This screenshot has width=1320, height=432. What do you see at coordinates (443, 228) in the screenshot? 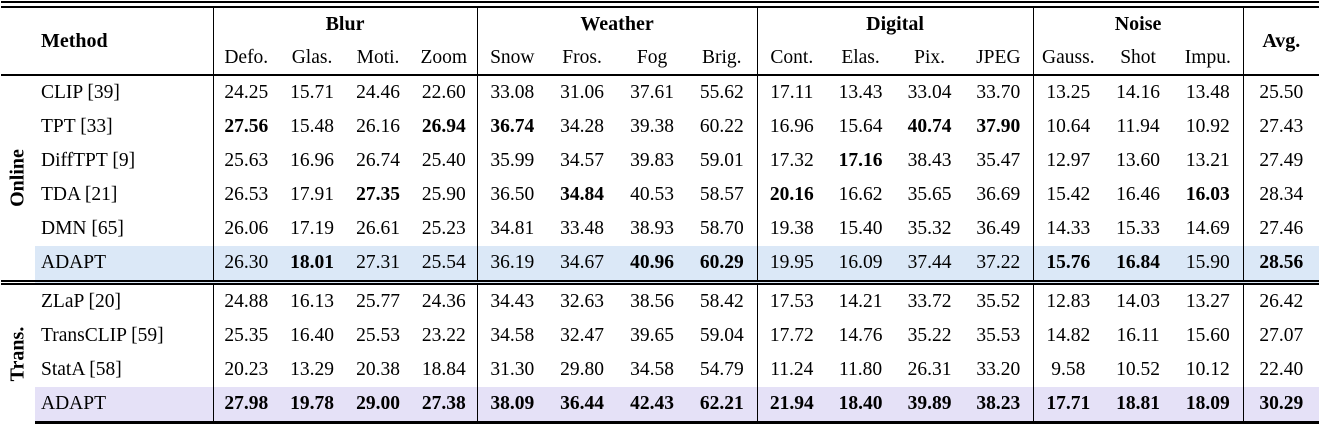
I see `metric-cell: 25.23` at bounding box center [443, 228].